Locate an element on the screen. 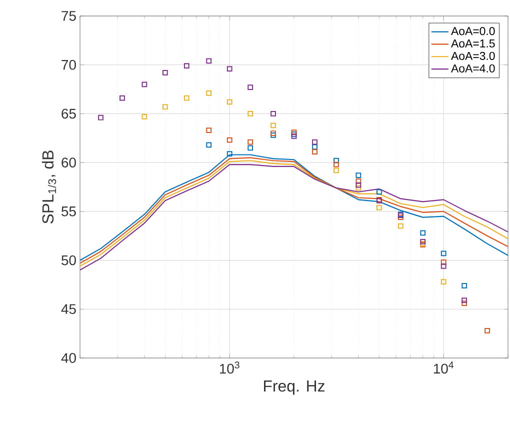 Image resolution: width=510 pixels, height=431 pixels. y-tick-label: 50 is located at coordinates (69, 260).